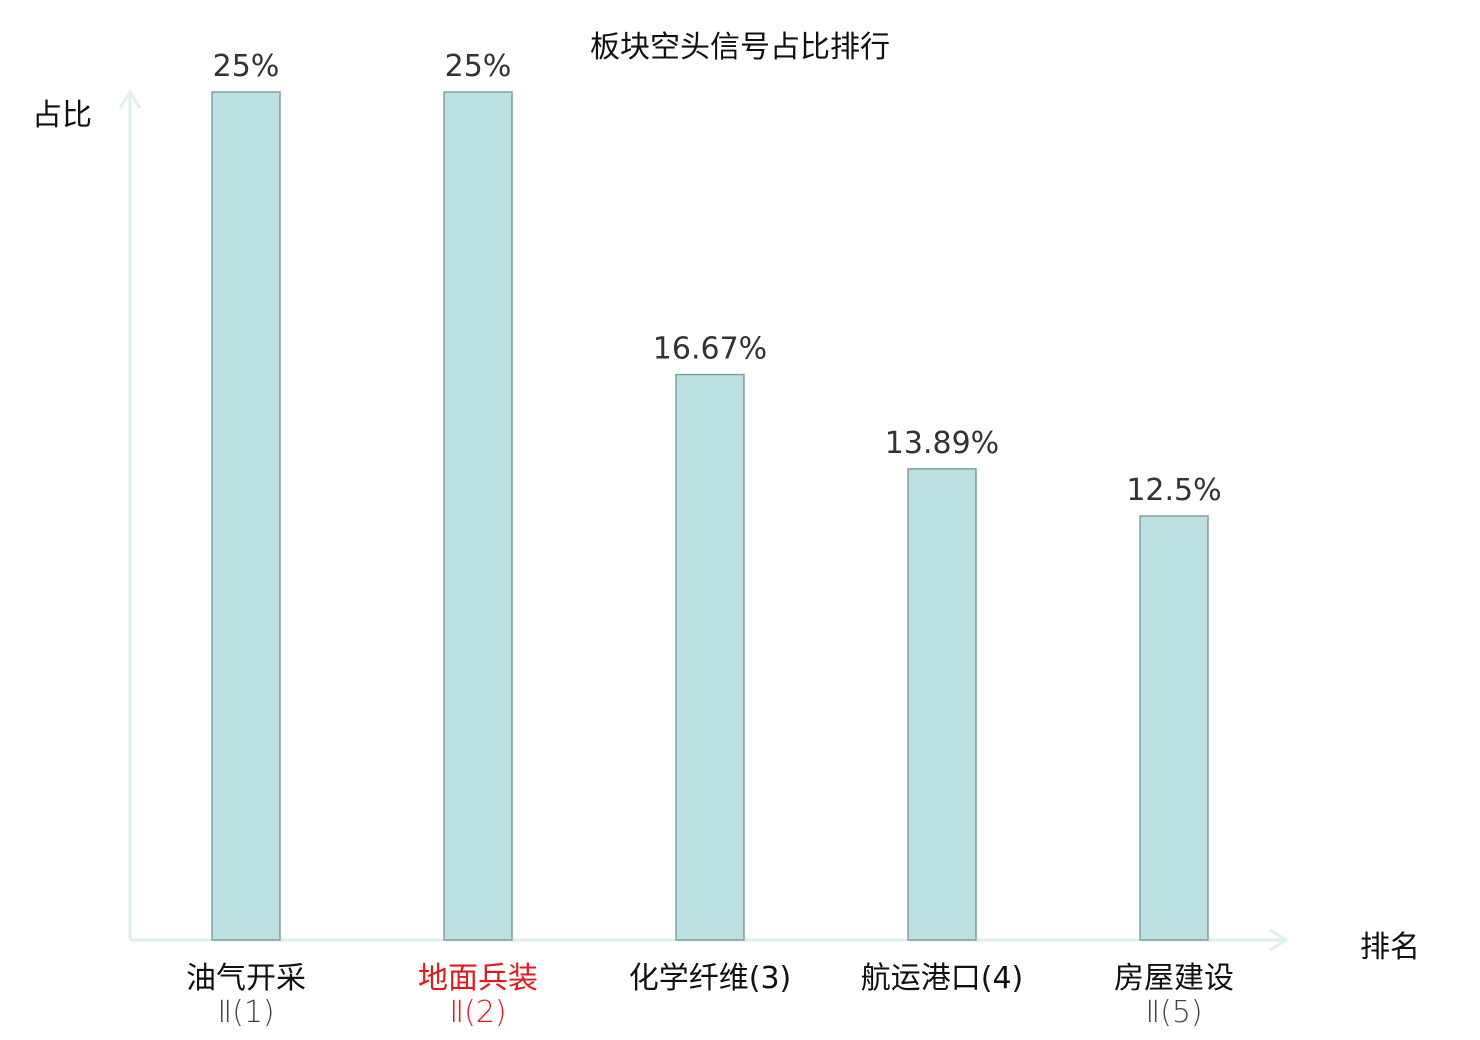 The height and width of the screenshot is (1040, 1480). Describe the element at coordinates (1279, 940) in the screenshot. I see `x-axis-arrow` at that location.